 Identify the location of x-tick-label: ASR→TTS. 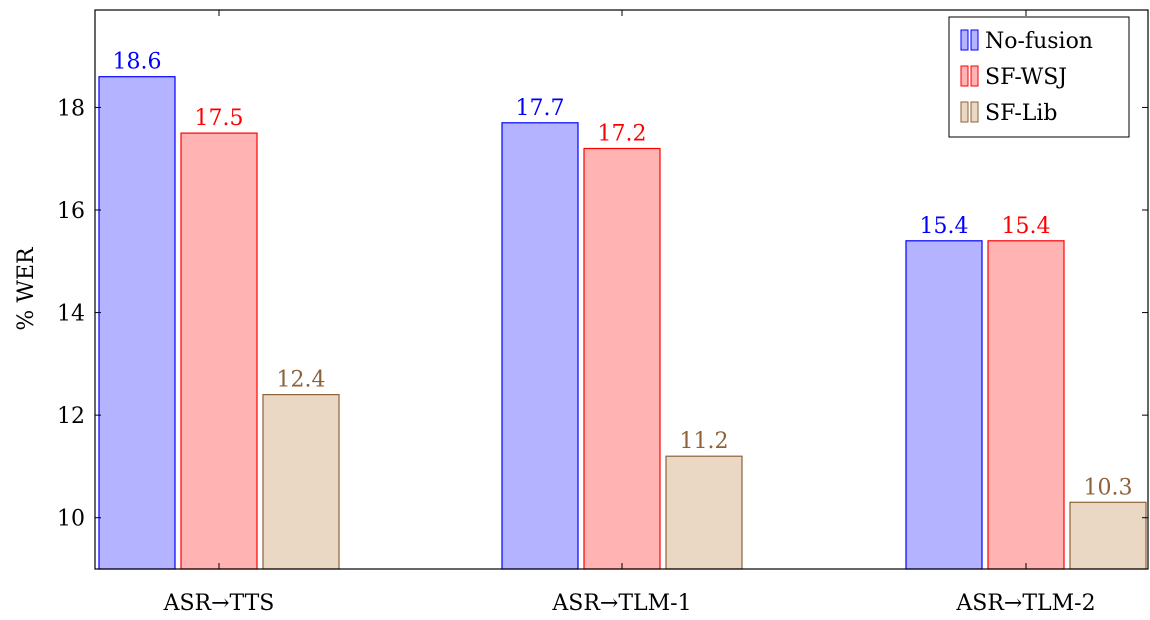
(219, 603).